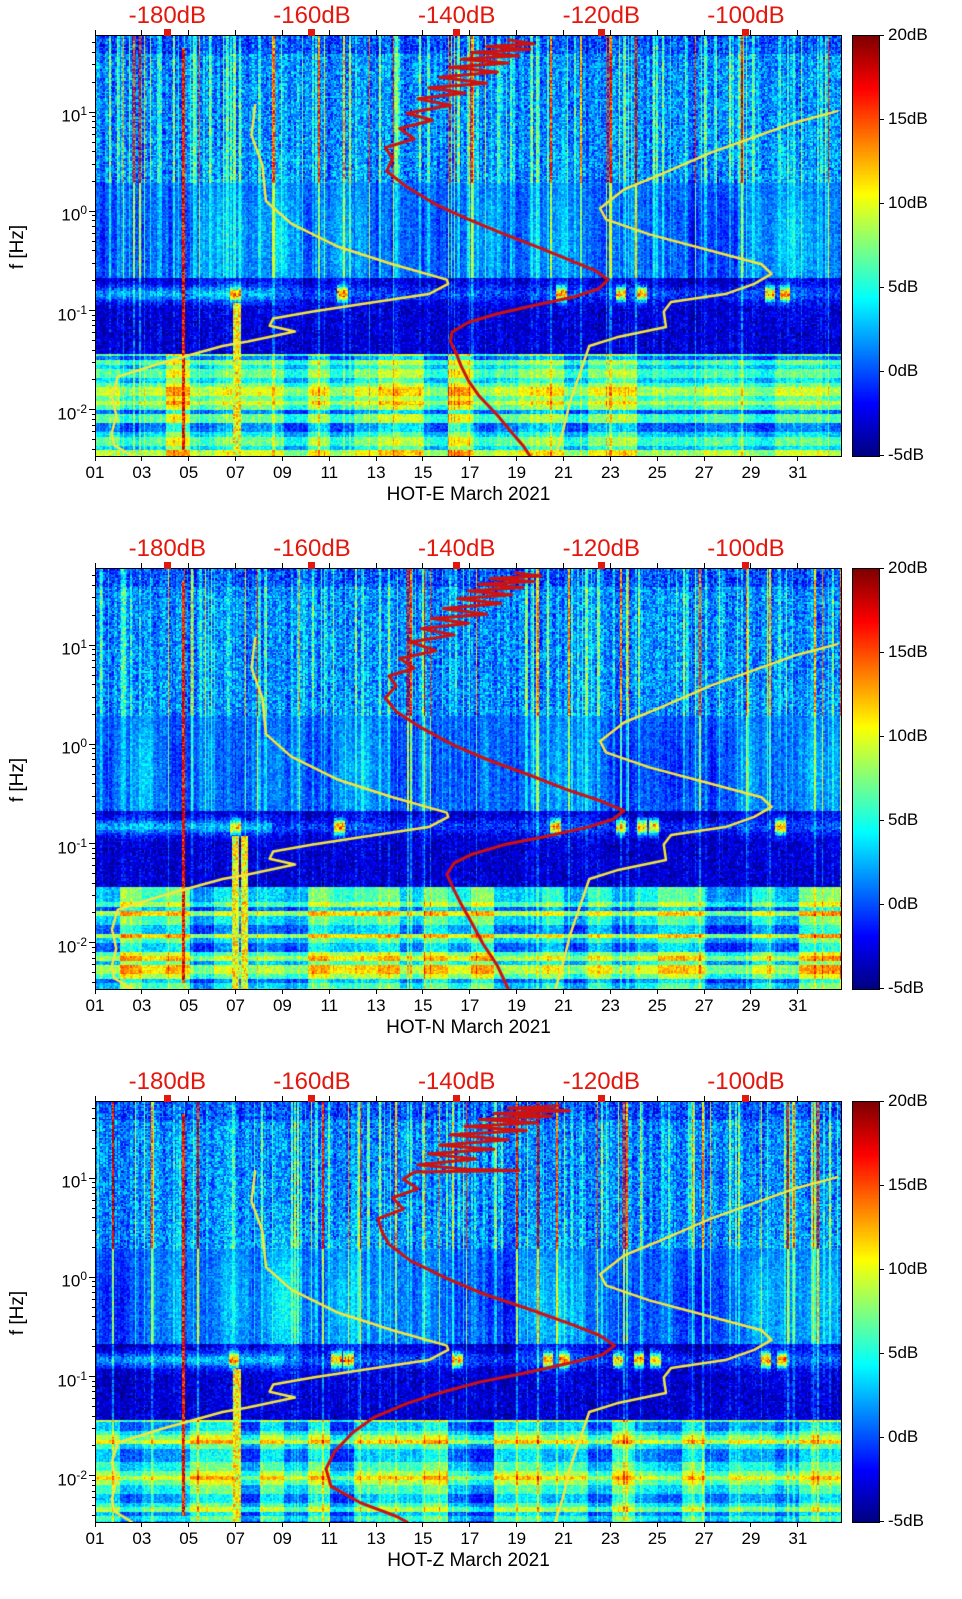 Image resolution: width=962 pixels, height=1599 pixels. What do you see at coordinates (563, 472) in the screenshot?
I see `x-tick-label: 21` at bounding box center [563, 472].